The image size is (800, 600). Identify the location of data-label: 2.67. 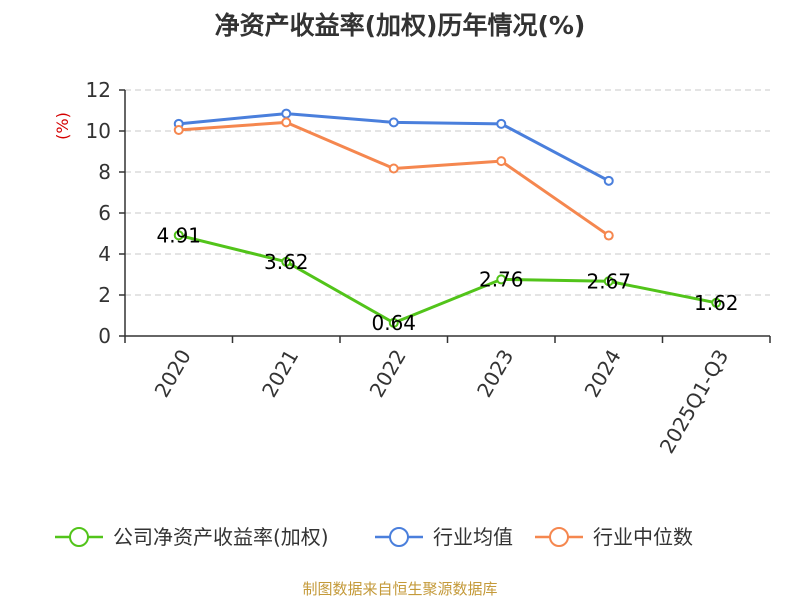
(608, 281).